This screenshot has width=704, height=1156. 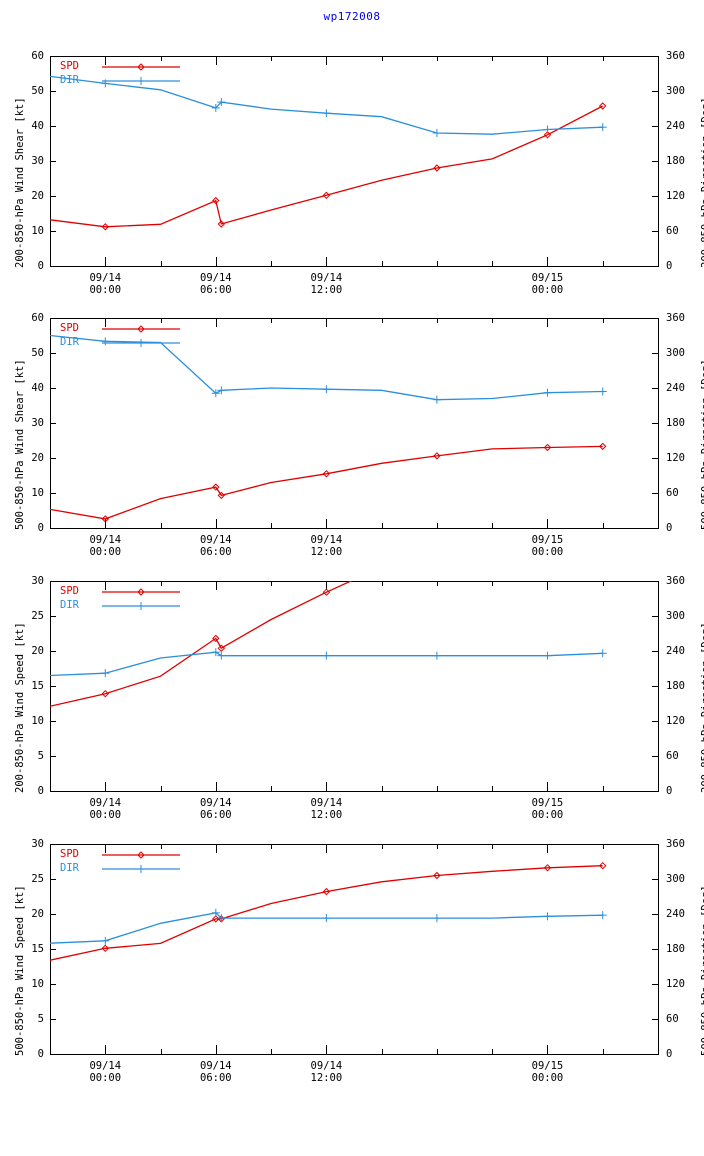 I want to click on page-title: wp172008, so click(x=352, y=16).